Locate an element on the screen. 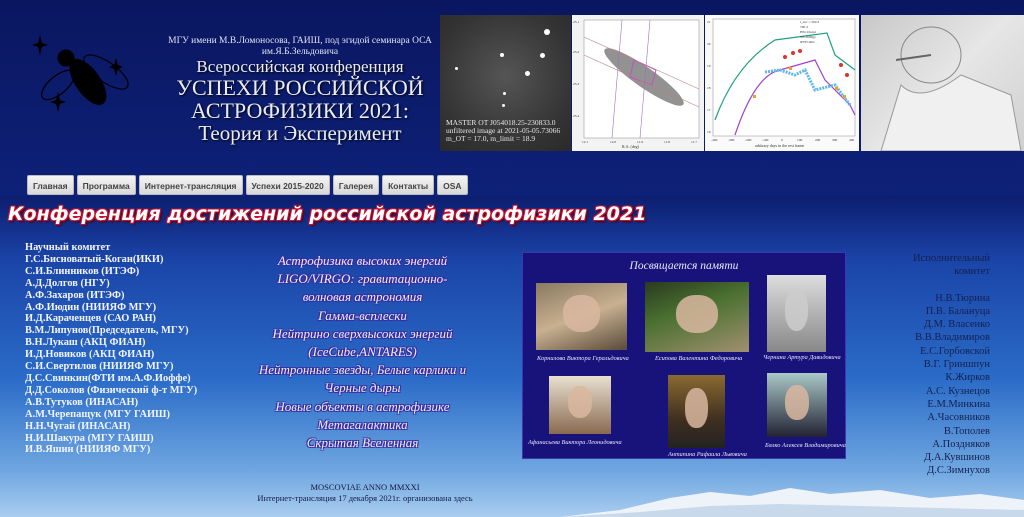  committee-member: Н.Н.Чугай (ИНАСАН) is located at coordinates (78, 426).